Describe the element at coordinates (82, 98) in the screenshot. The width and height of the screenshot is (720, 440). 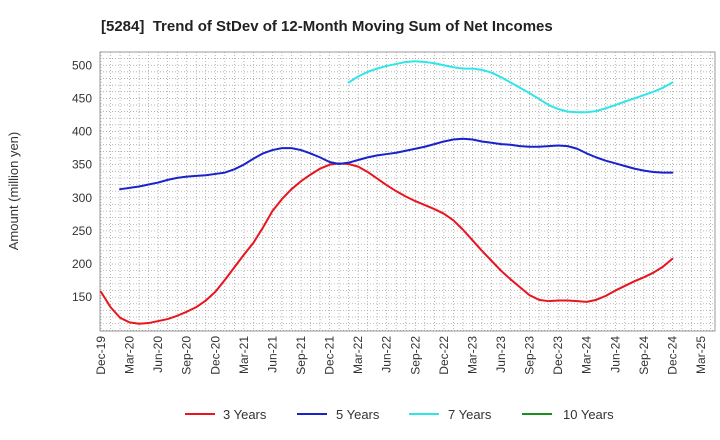
I see `y-tick-label: 450` at that location.